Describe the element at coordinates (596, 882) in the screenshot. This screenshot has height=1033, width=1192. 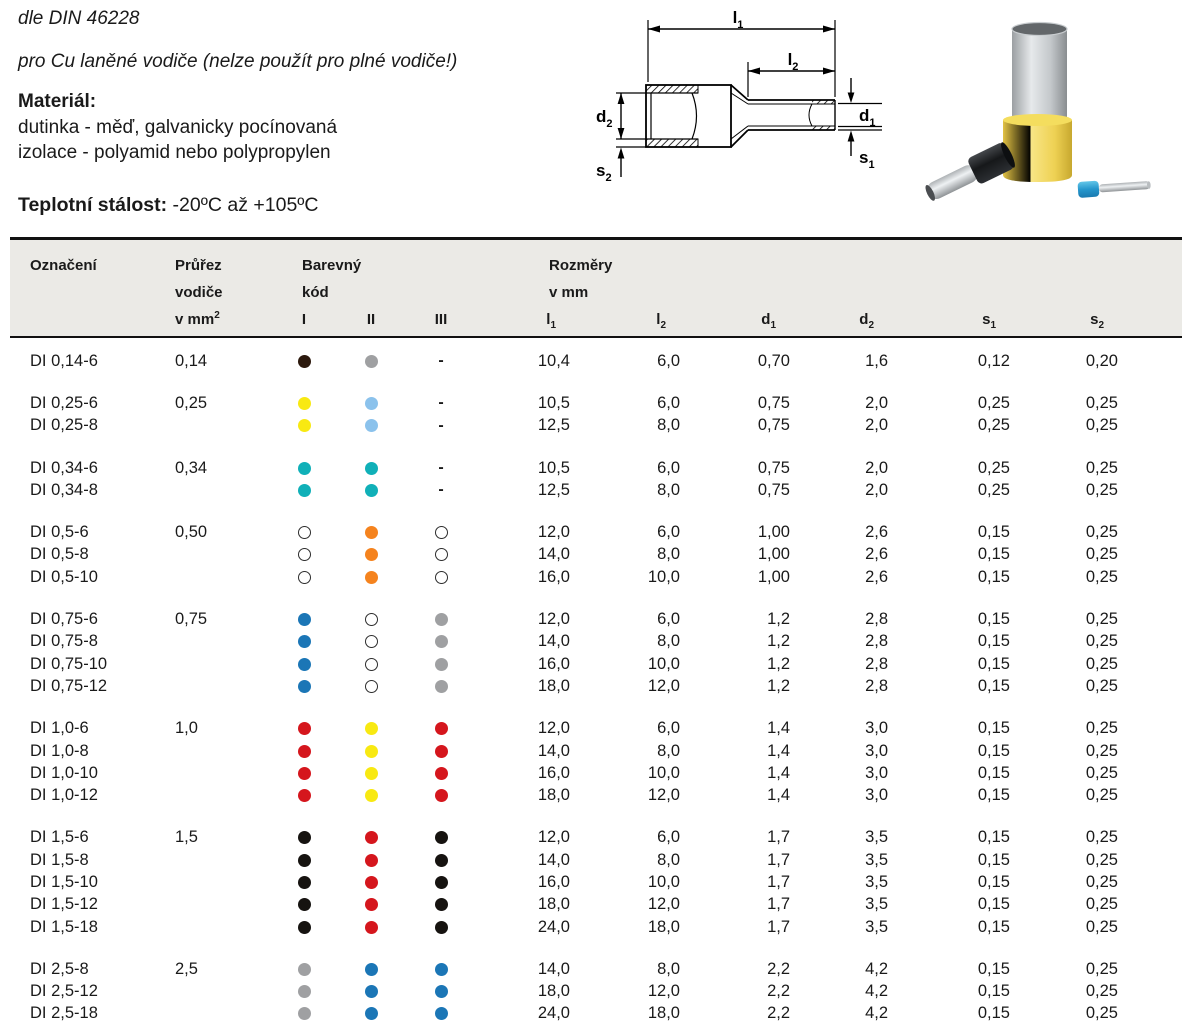
I see `table-row: DI 1,5-10 16,0 10,0 1,7 3,5 0,15 0,25` at that location.